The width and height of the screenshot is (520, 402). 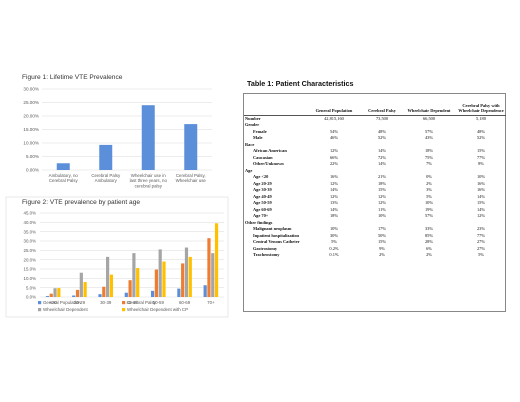 What do you see at coordinates (375, 138) in the screenshot?
I see `table-row: Male 46% 52% 43% 52%` at bounding box center [375, 138].